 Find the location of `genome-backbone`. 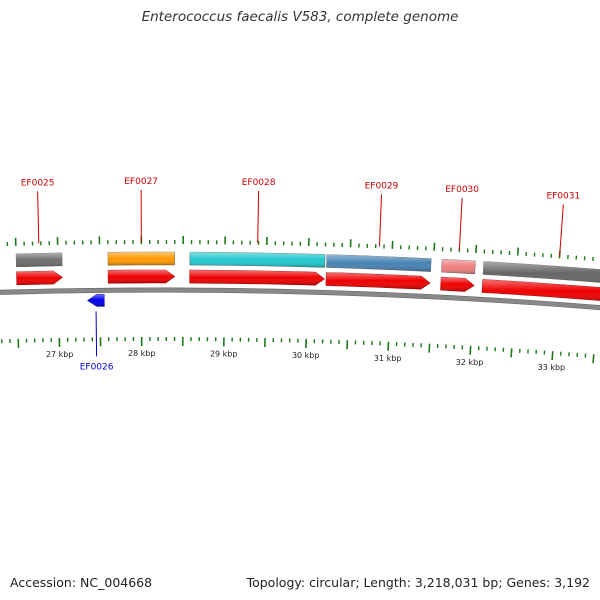

genome-backbone is located at coordinates (300, 299).